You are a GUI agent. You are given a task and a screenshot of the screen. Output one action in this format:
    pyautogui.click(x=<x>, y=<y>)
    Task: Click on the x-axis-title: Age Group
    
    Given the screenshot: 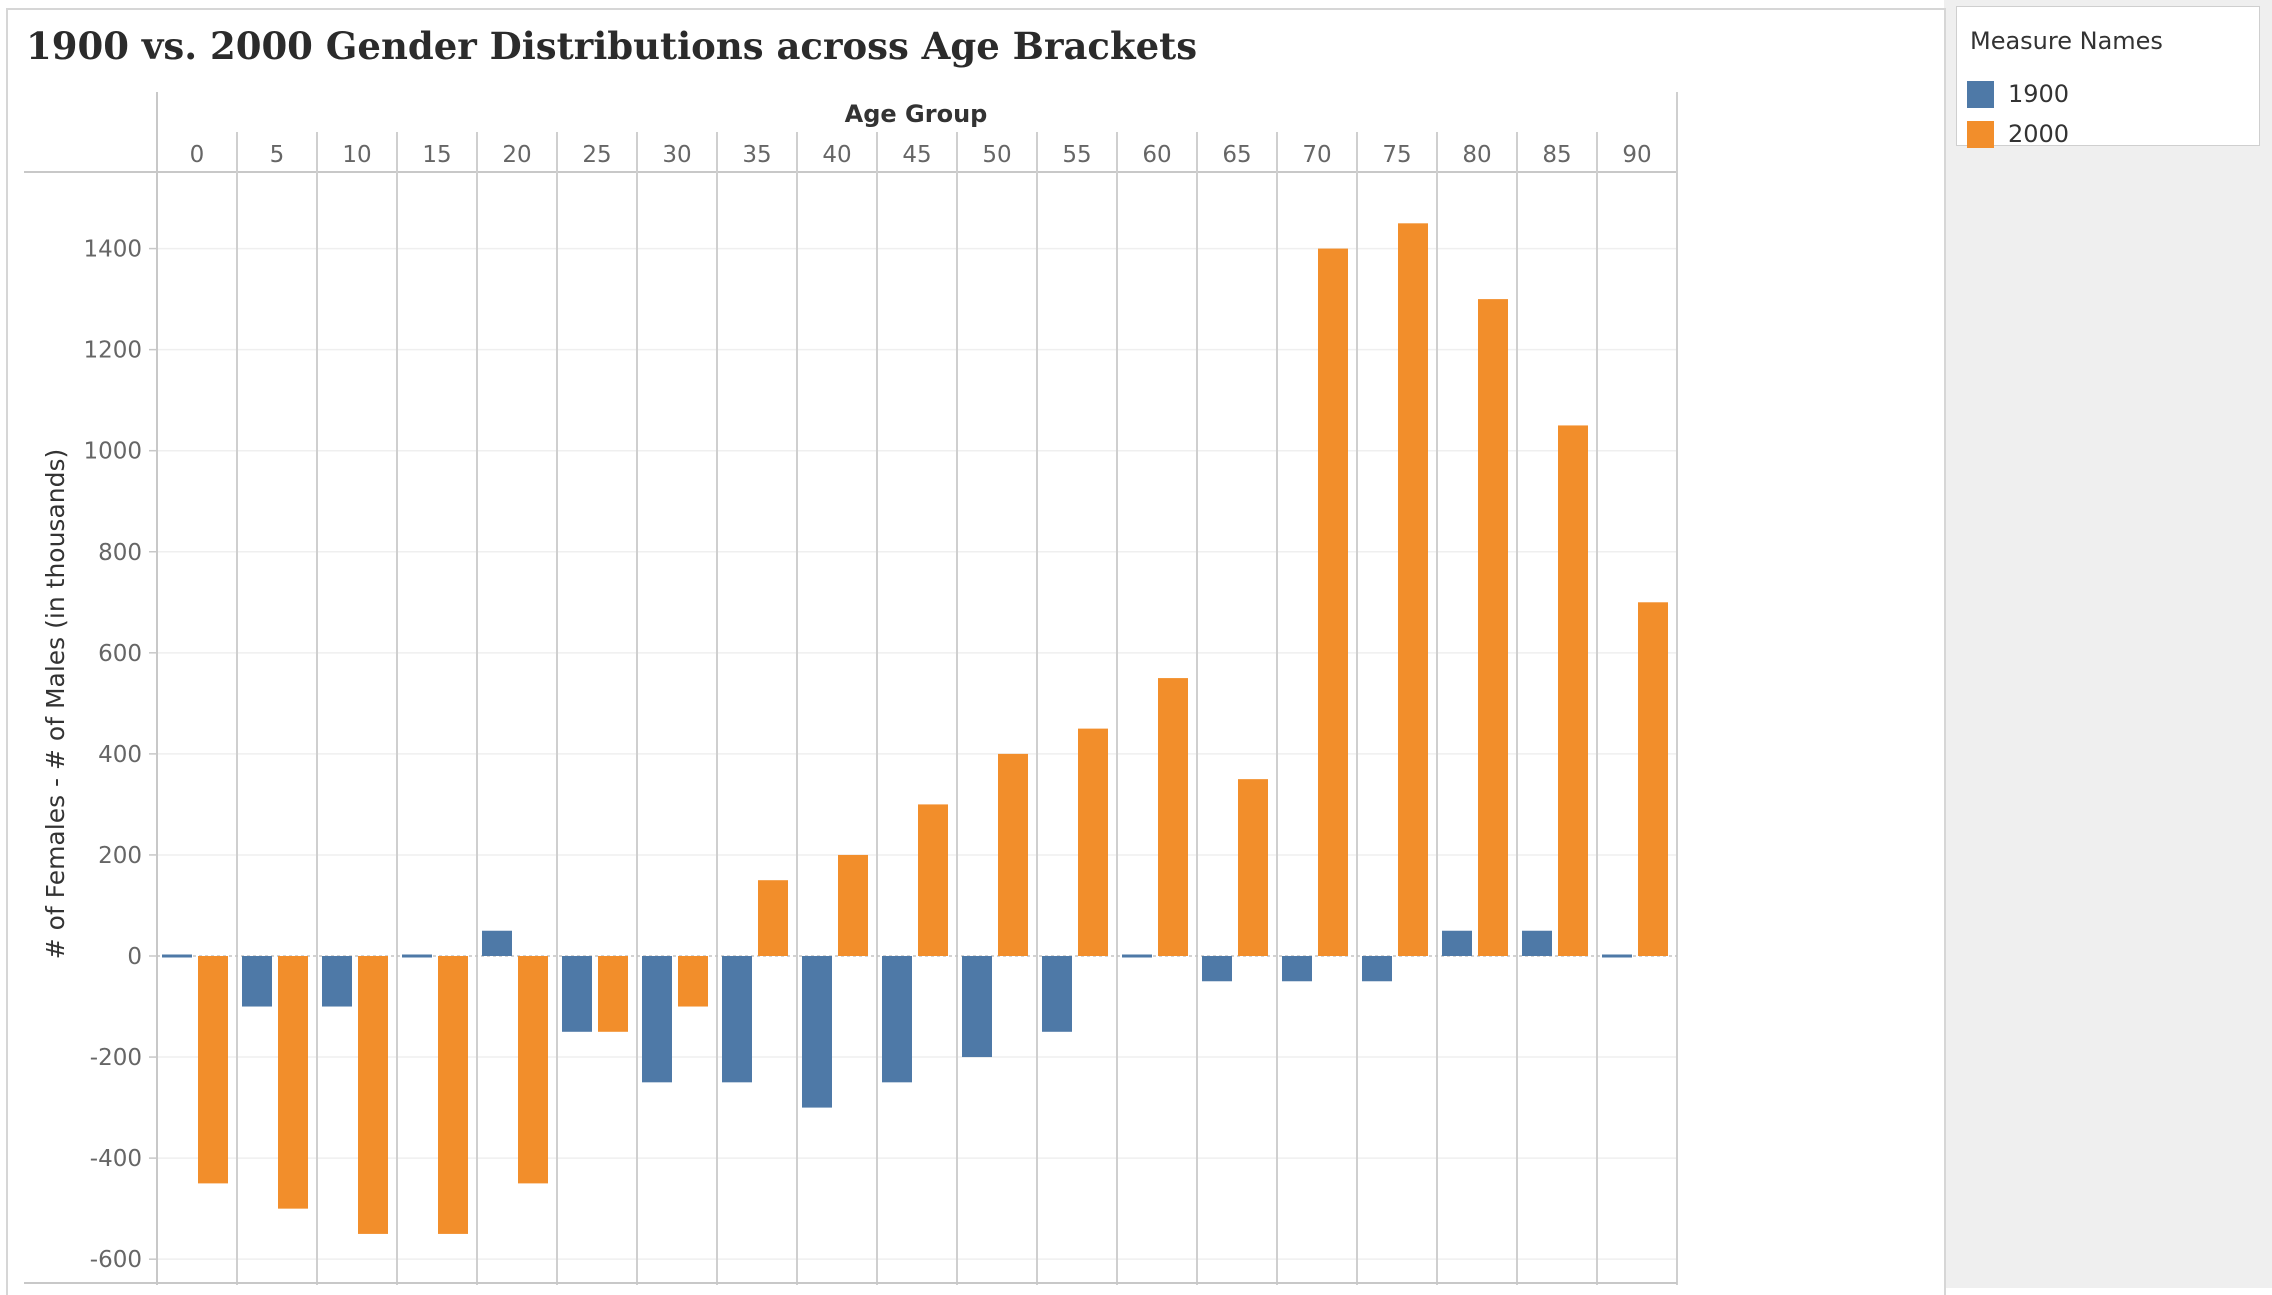 What is the action you would take?
    pyautogui.click(x=916, y=114)
    